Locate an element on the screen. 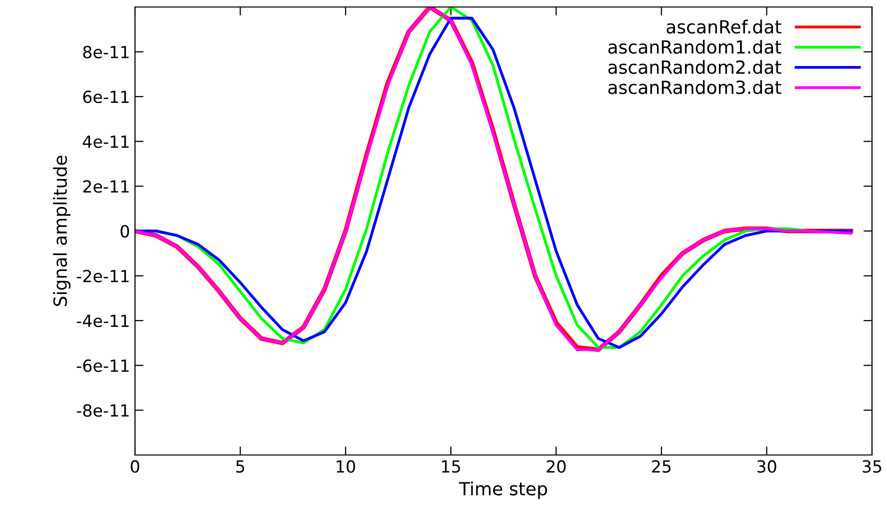 The height and width of the screenshot is (524, 887). y-tick-label: 6e-11 is located at coordinates (106, 97).